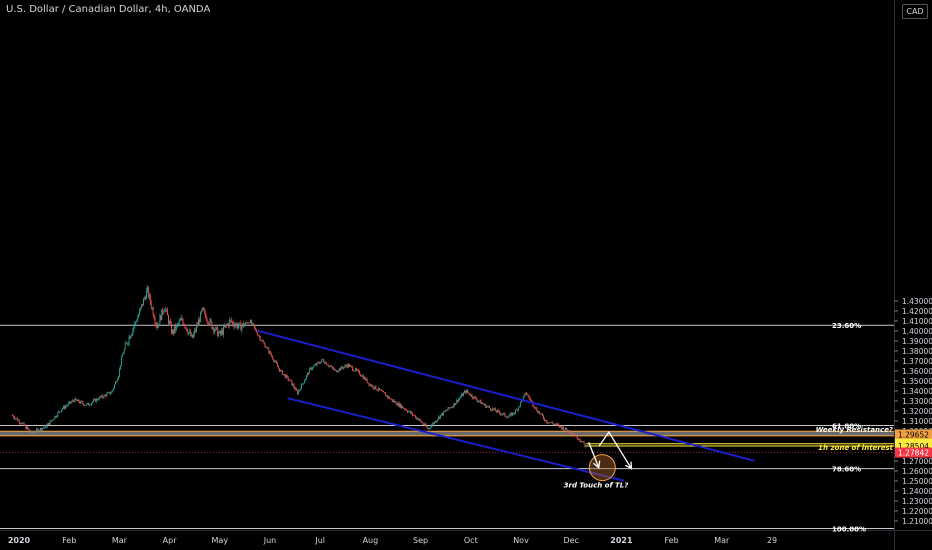  Describe the element at coordinates (506, 405) in the screenshot. I see `channel-layer` at that location.